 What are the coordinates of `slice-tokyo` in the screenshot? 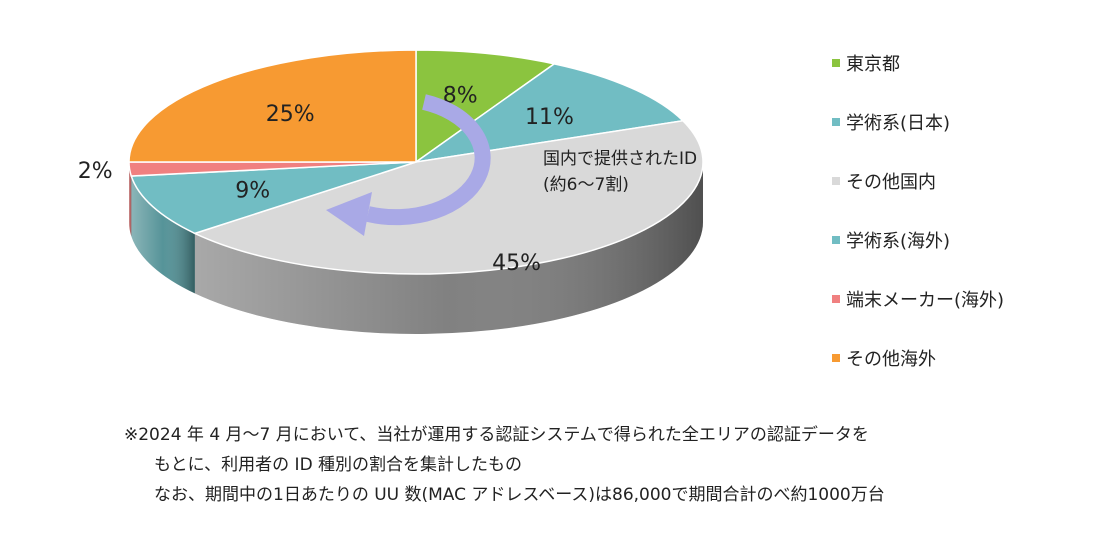 It's located at (486, 106).